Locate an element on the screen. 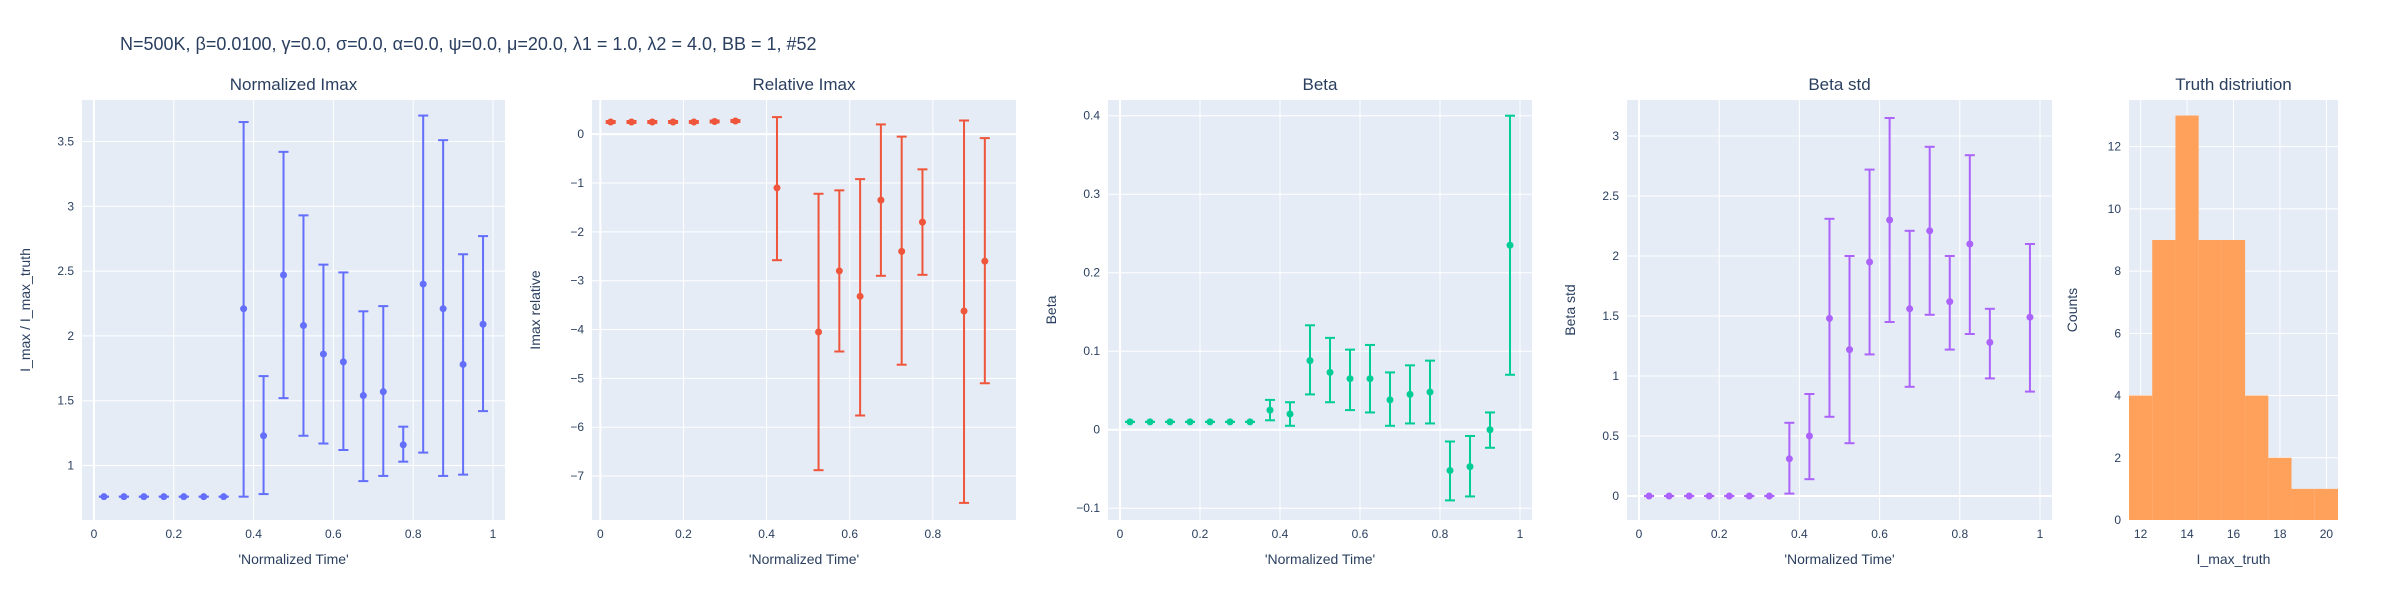  y-tick-label: 4 is located at coordinates (2117, 396).